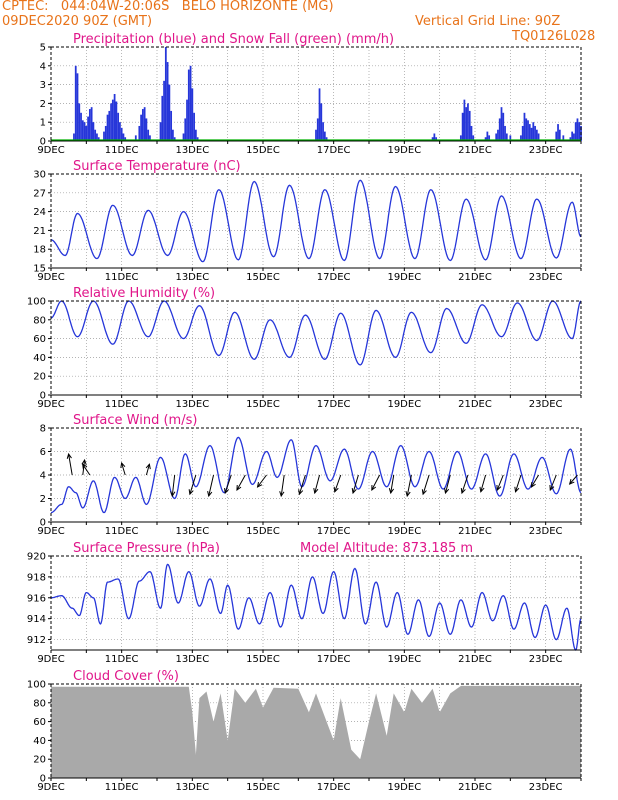 Image resolution: width=618 pixels, height=800 pixels. What do you see at coordinates (386, 548) in the screenshot?
I see `panel-subtitle: Model Altitude: 873.185 m` at bounding box center [386, 548].